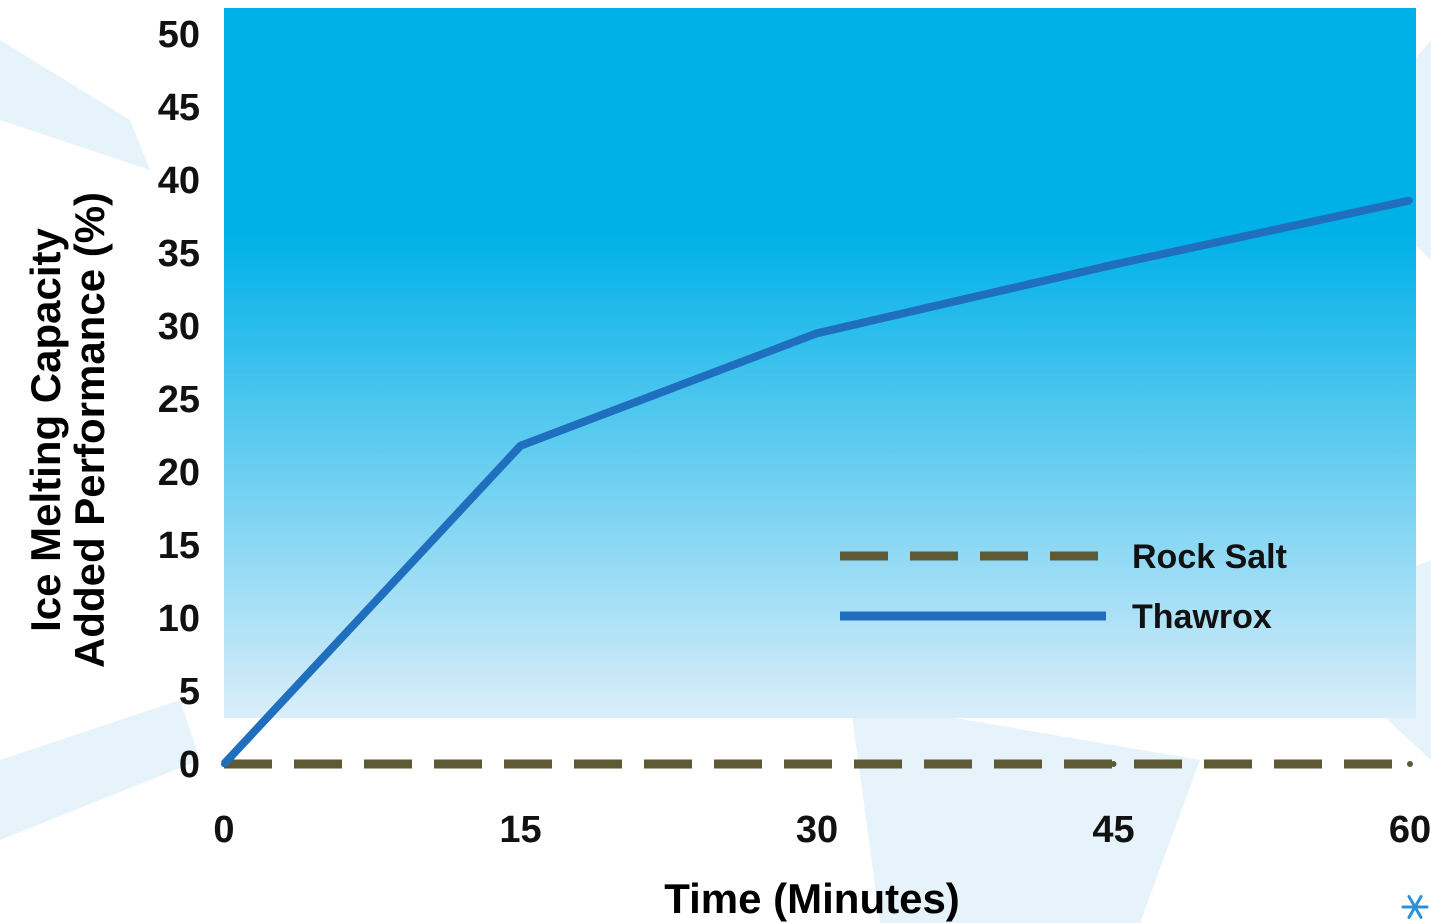 This screenshot has width=1431, height=923. Describe the element at coordinates (179, 327) in the screenshot. I see `y-tick-label: 30` at that location.